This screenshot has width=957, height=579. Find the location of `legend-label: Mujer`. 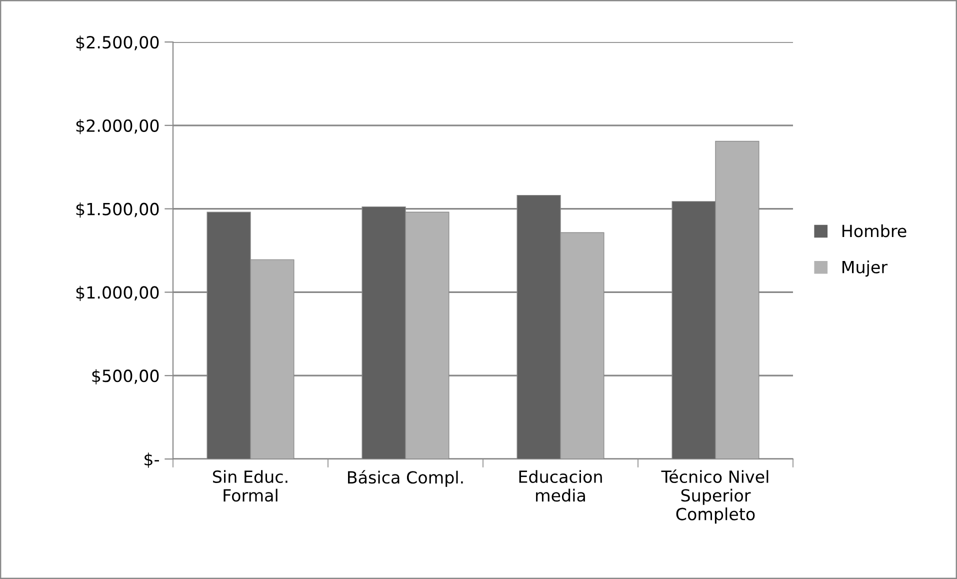

legend-label: Mujer is located at coordinates (865, 268).